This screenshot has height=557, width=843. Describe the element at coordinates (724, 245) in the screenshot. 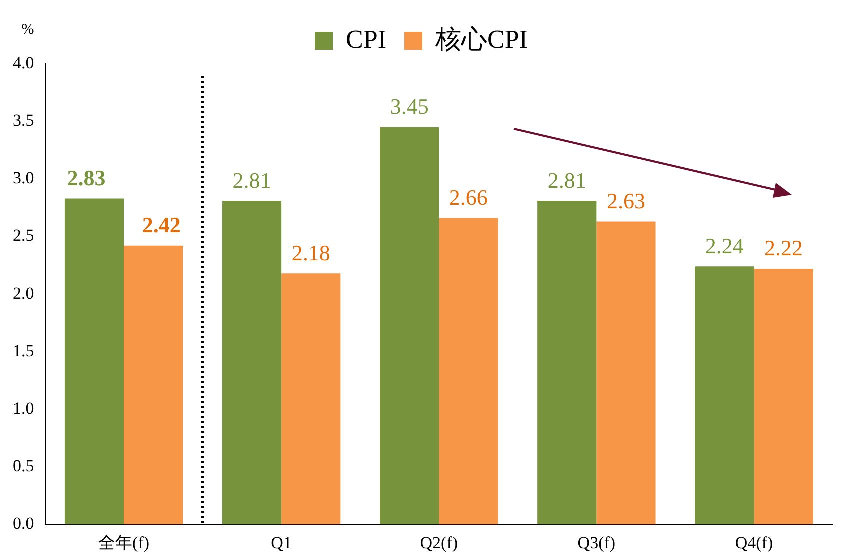

I see `data-label: 2.24` at that location.